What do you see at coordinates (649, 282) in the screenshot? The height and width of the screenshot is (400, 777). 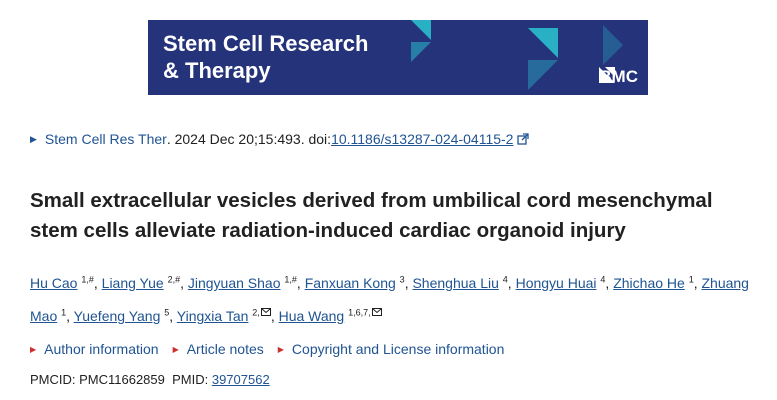 I see `author-name-link: Zhichao He` at bounding box center [649, 282].